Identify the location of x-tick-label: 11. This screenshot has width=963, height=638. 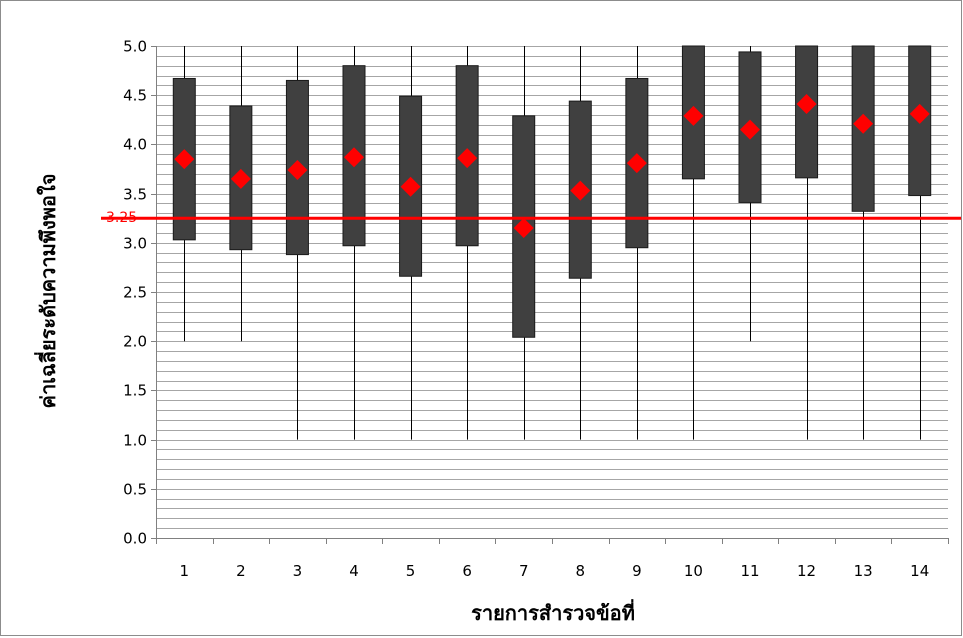
(749, 571).